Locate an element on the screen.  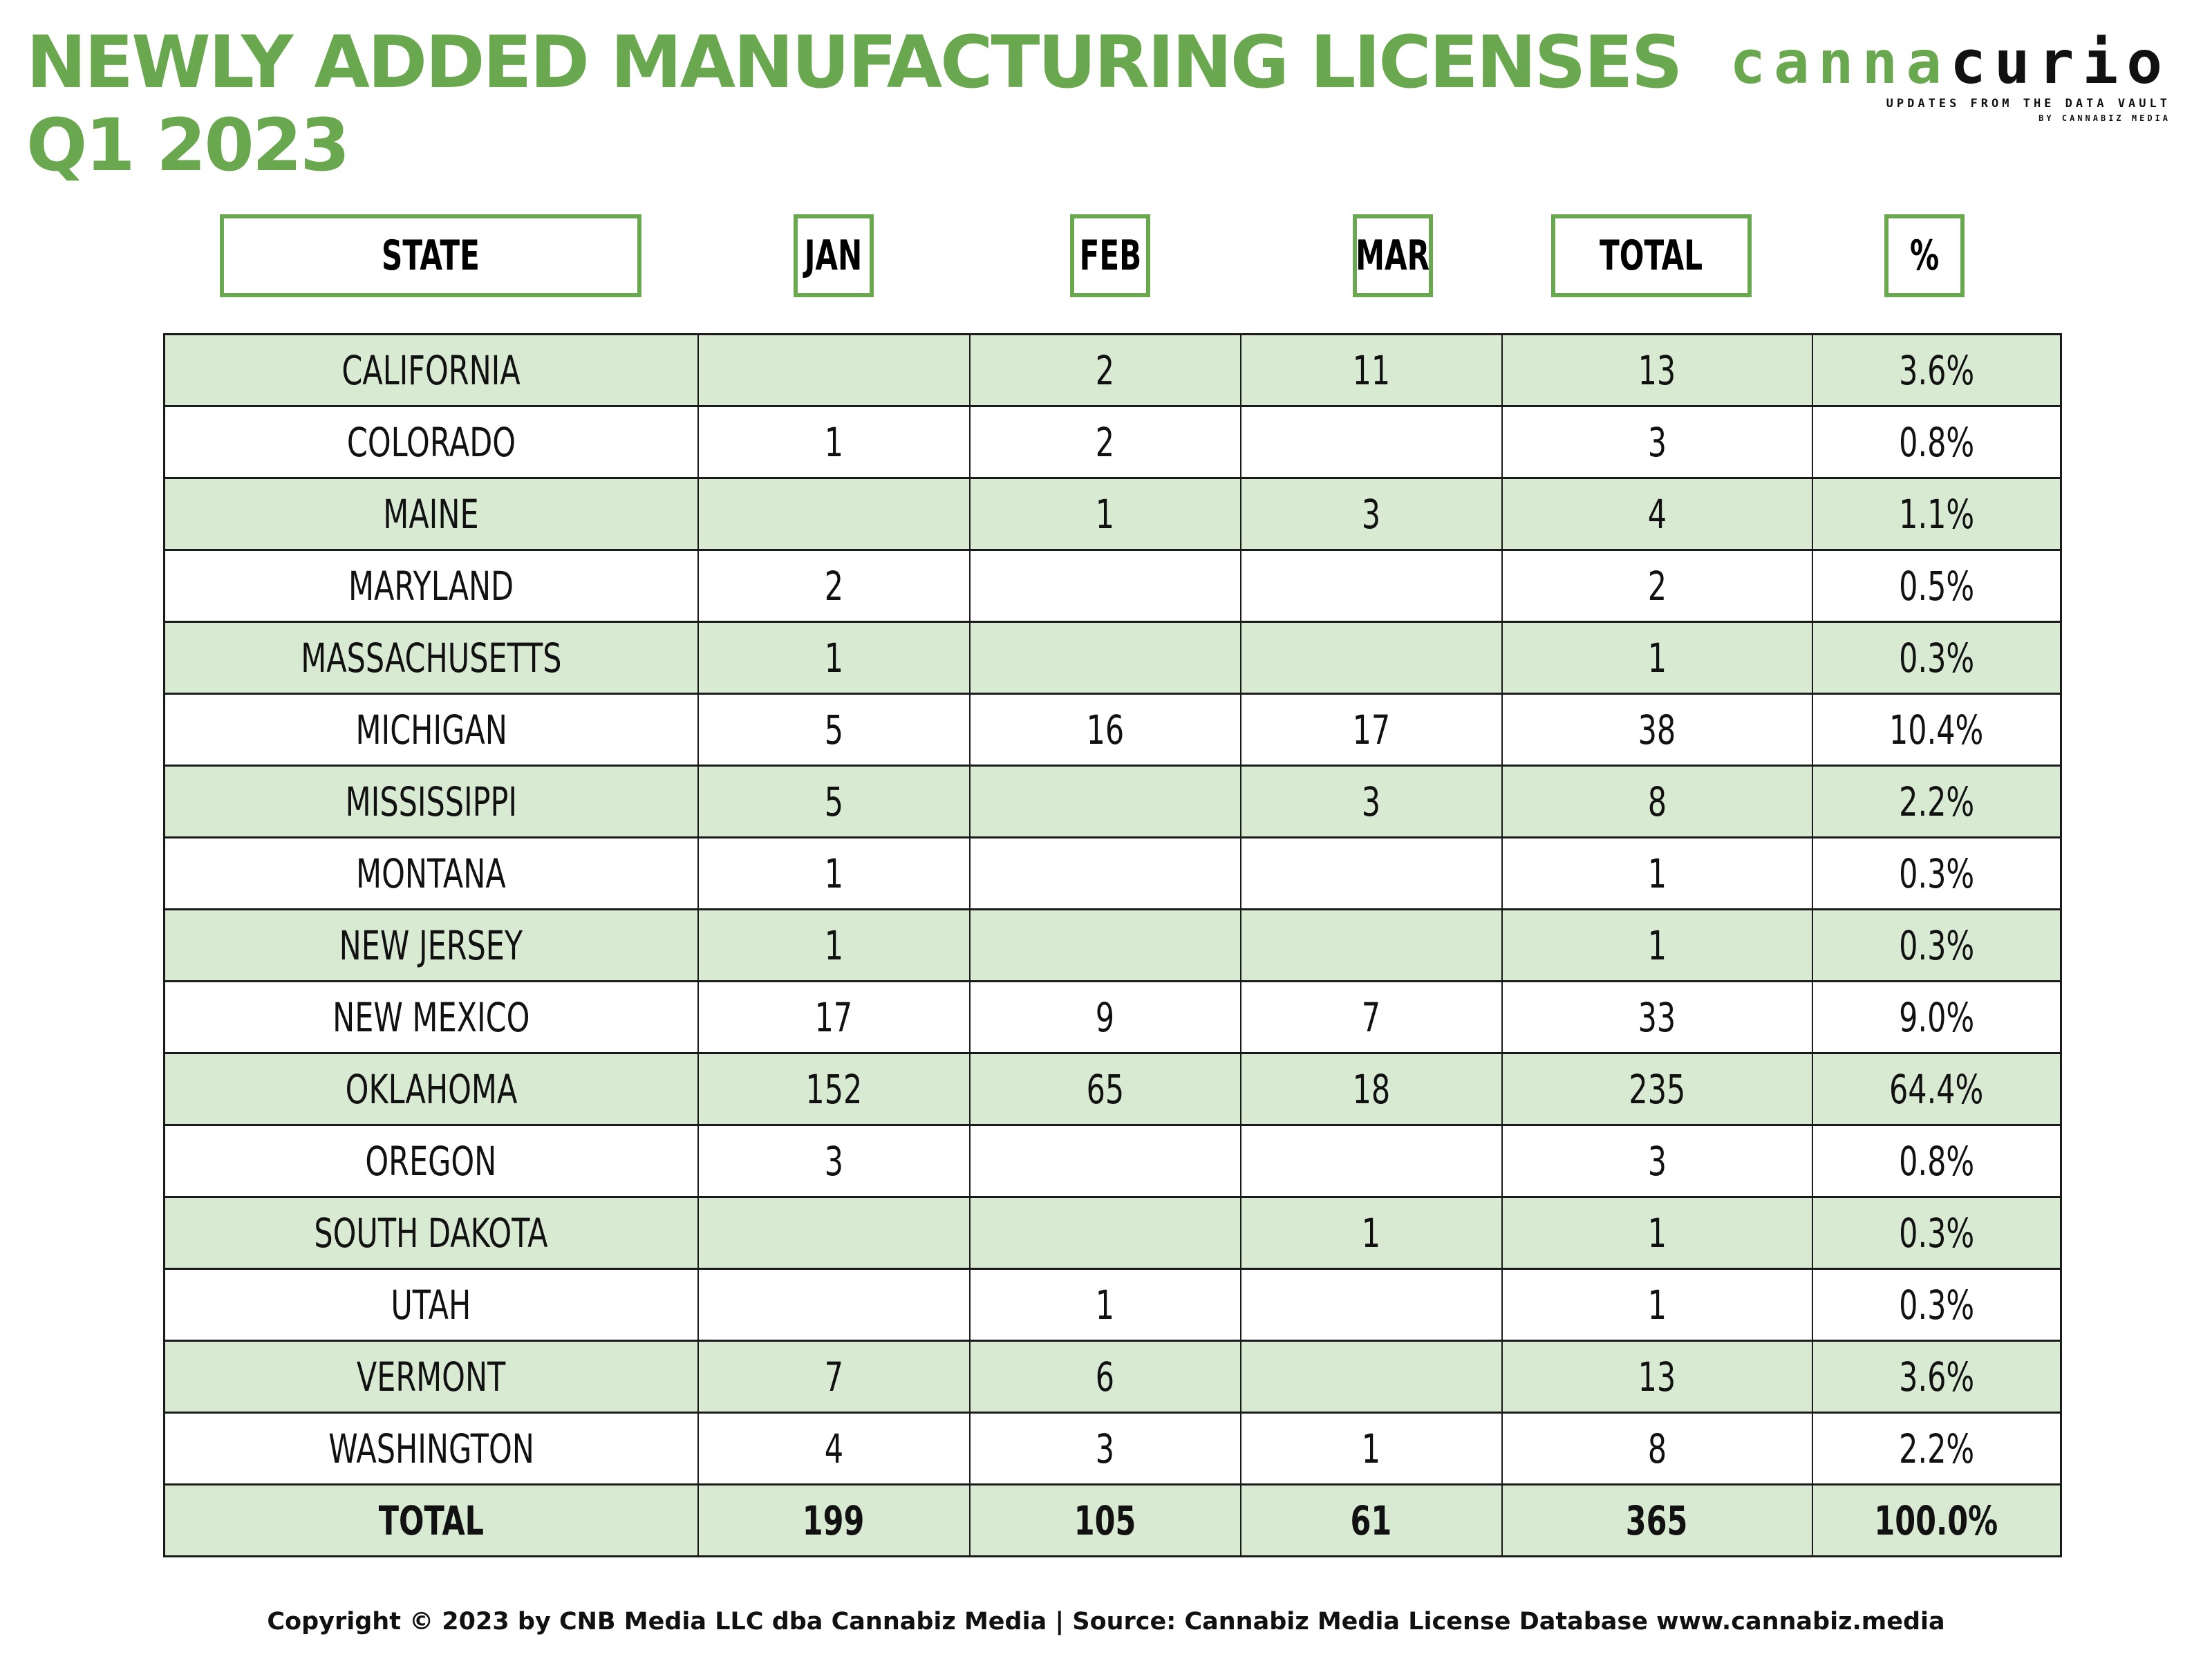
table-row: NEW JERSEY 1 1 0.3% is located at coordinates (1112, 945).